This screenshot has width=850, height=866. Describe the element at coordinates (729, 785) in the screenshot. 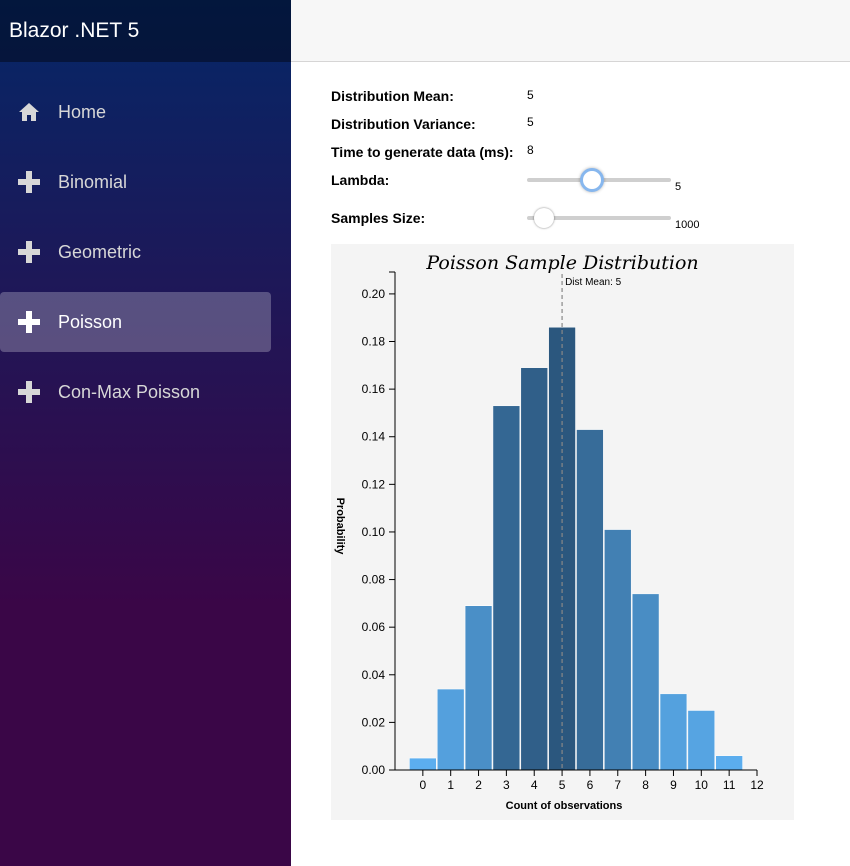

I see `x-tick-label: 11` at that location.